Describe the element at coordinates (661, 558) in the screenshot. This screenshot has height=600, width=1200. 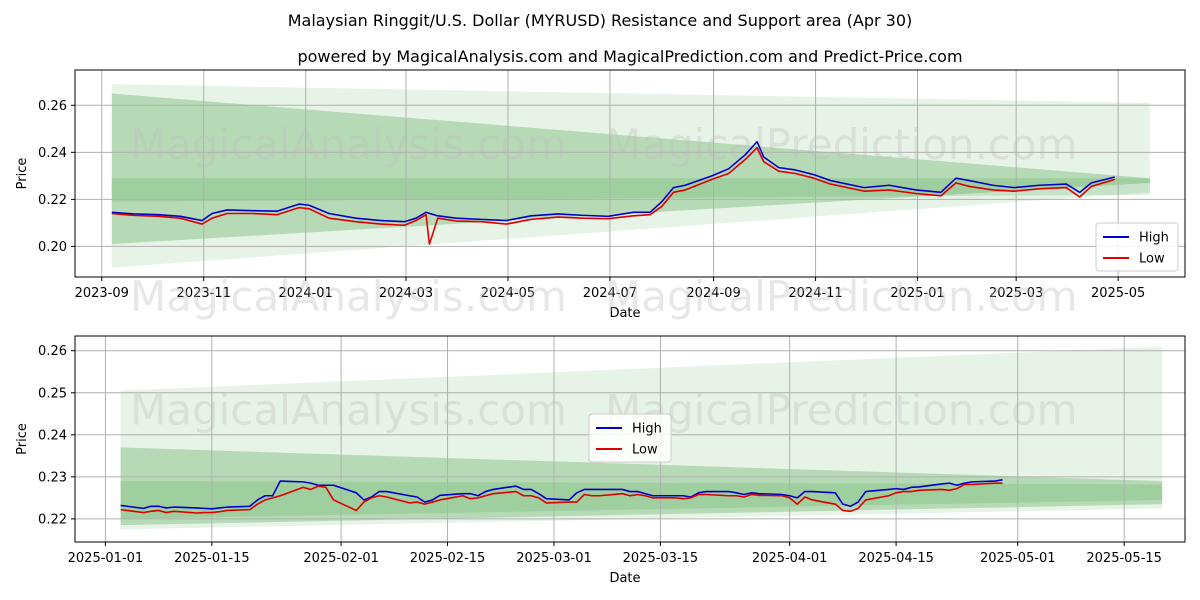
I see `x-tick-label: 2025-03-15` at that location.